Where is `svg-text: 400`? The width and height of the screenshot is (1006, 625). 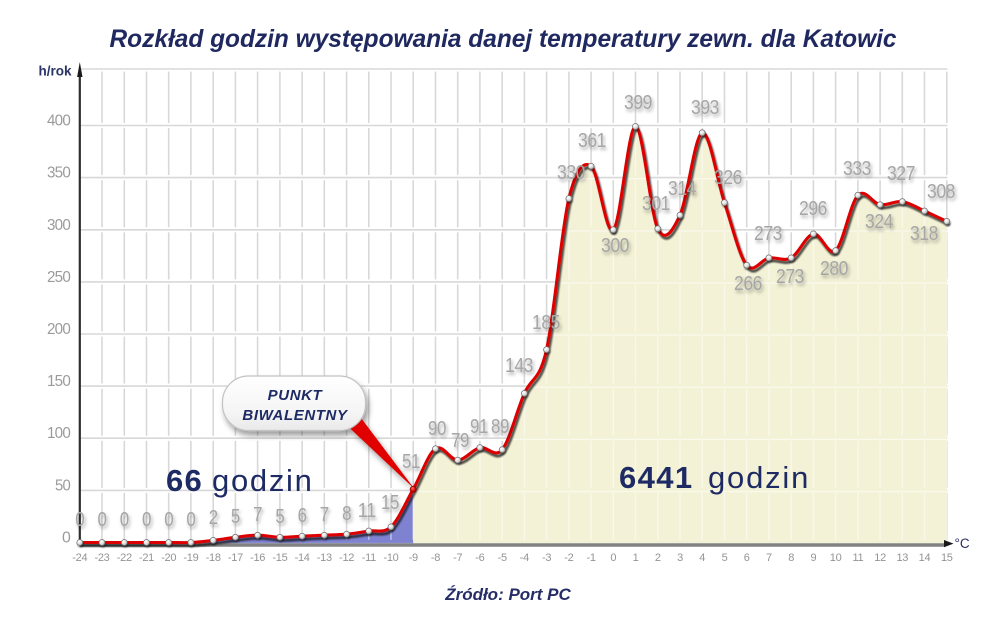
svg-text: 400 is located at coordinates (59, 121).